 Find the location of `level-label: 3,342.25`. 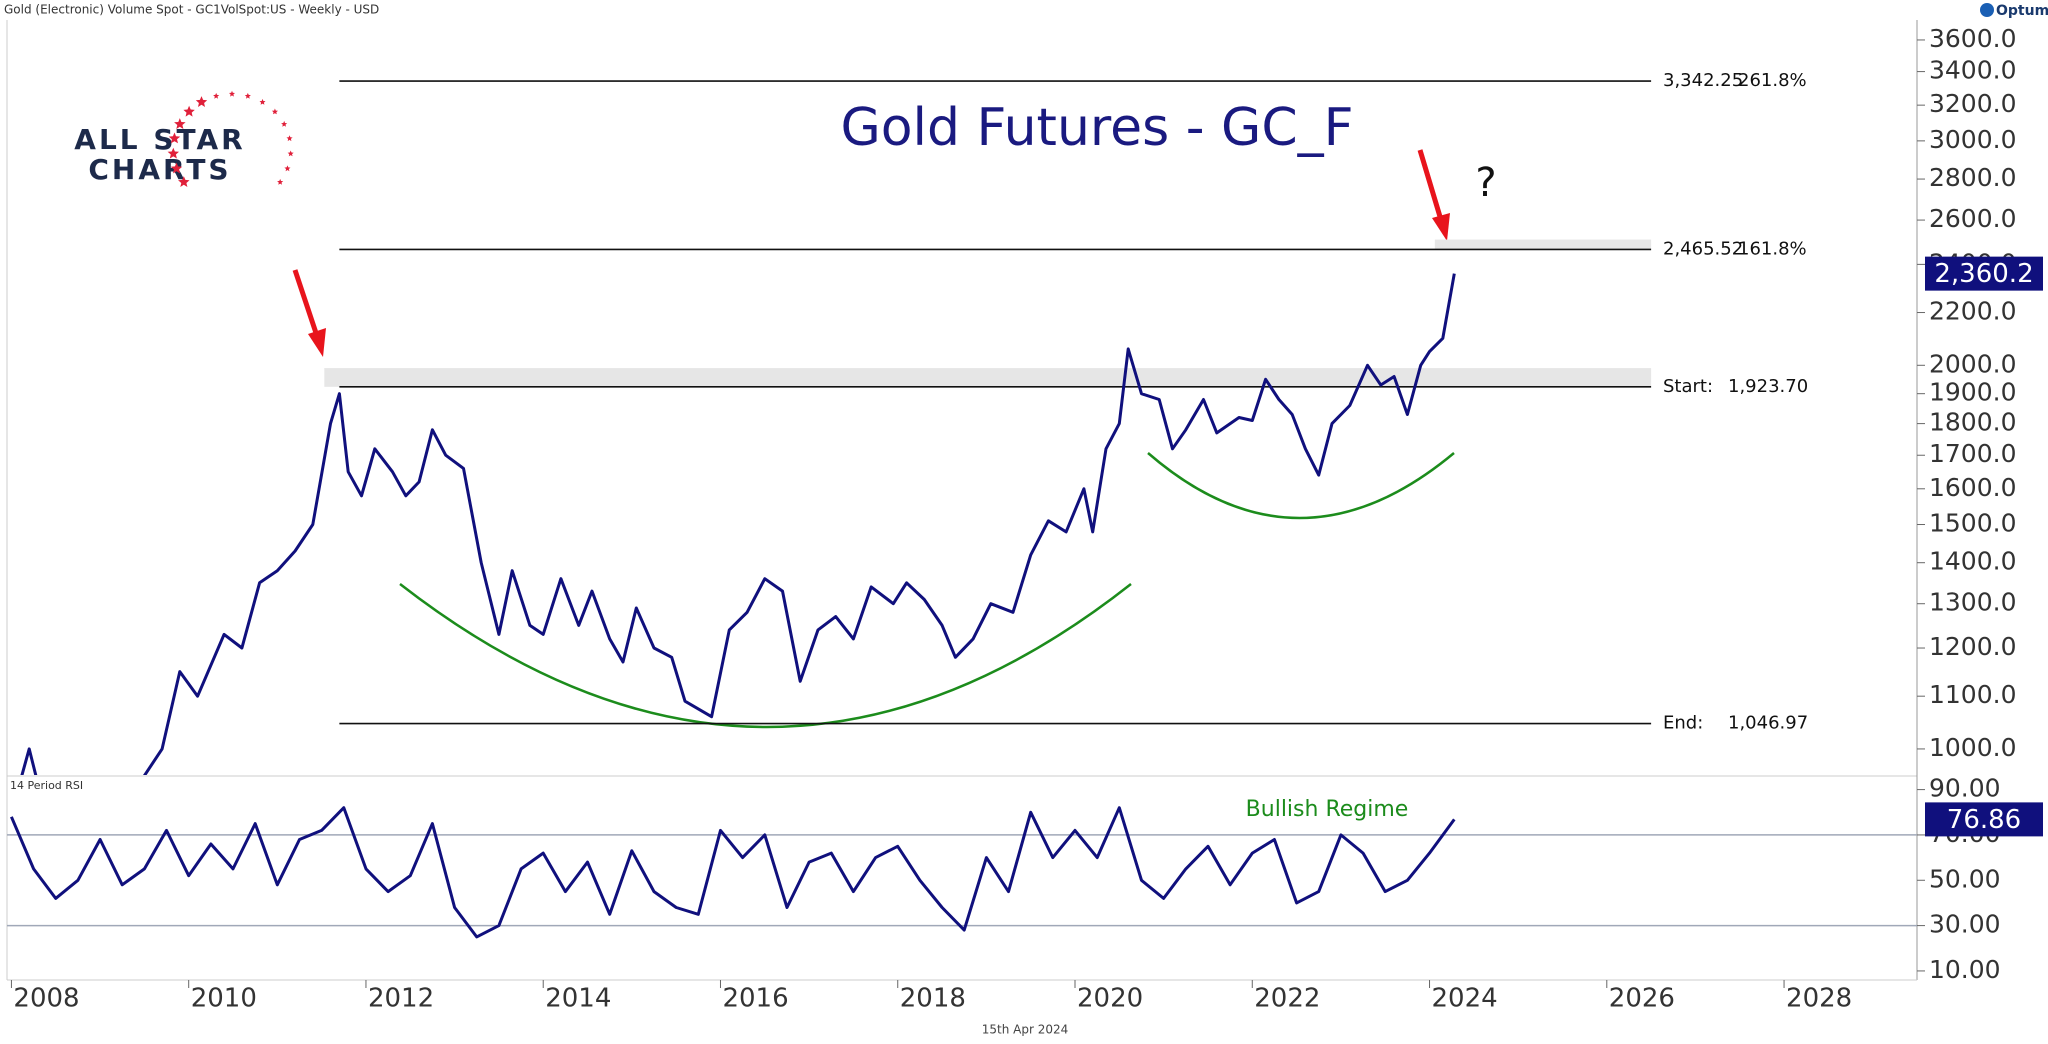

level-label: 3,342.25 is located at coordinates (1703, 80).